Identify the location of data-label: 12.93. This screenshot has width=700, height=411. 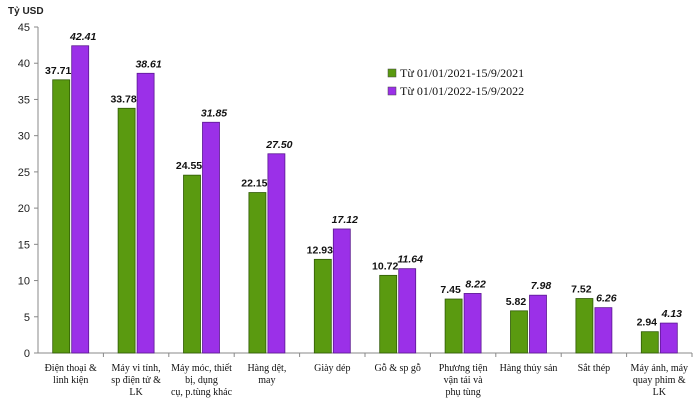
(320, 250).